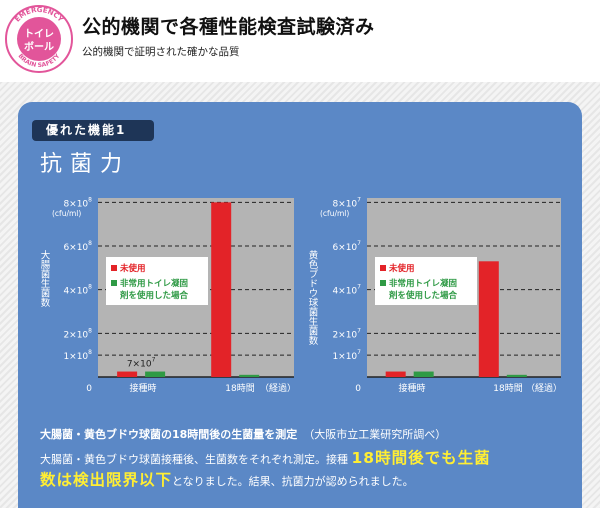 This screenshot has height=508, width=600. Describe the element at coordinates (77, 290) in the screenshot. I see `y-tick-label: 4×10⁸` at that location.